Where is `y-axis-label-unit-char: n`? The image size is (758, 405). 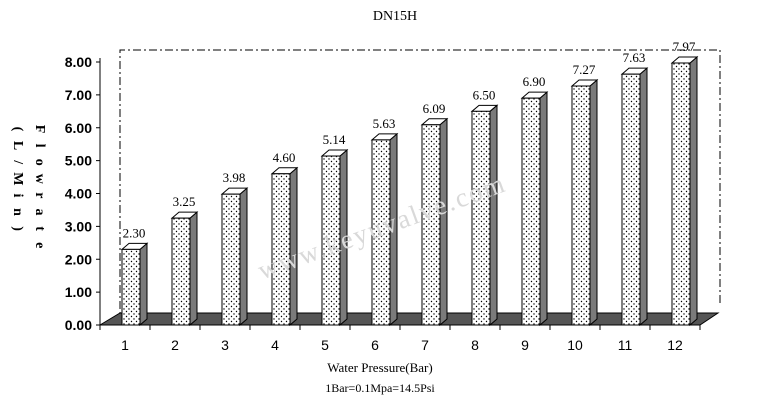 y-axis-label-unit-char: n is located at coordinates (17, 212).